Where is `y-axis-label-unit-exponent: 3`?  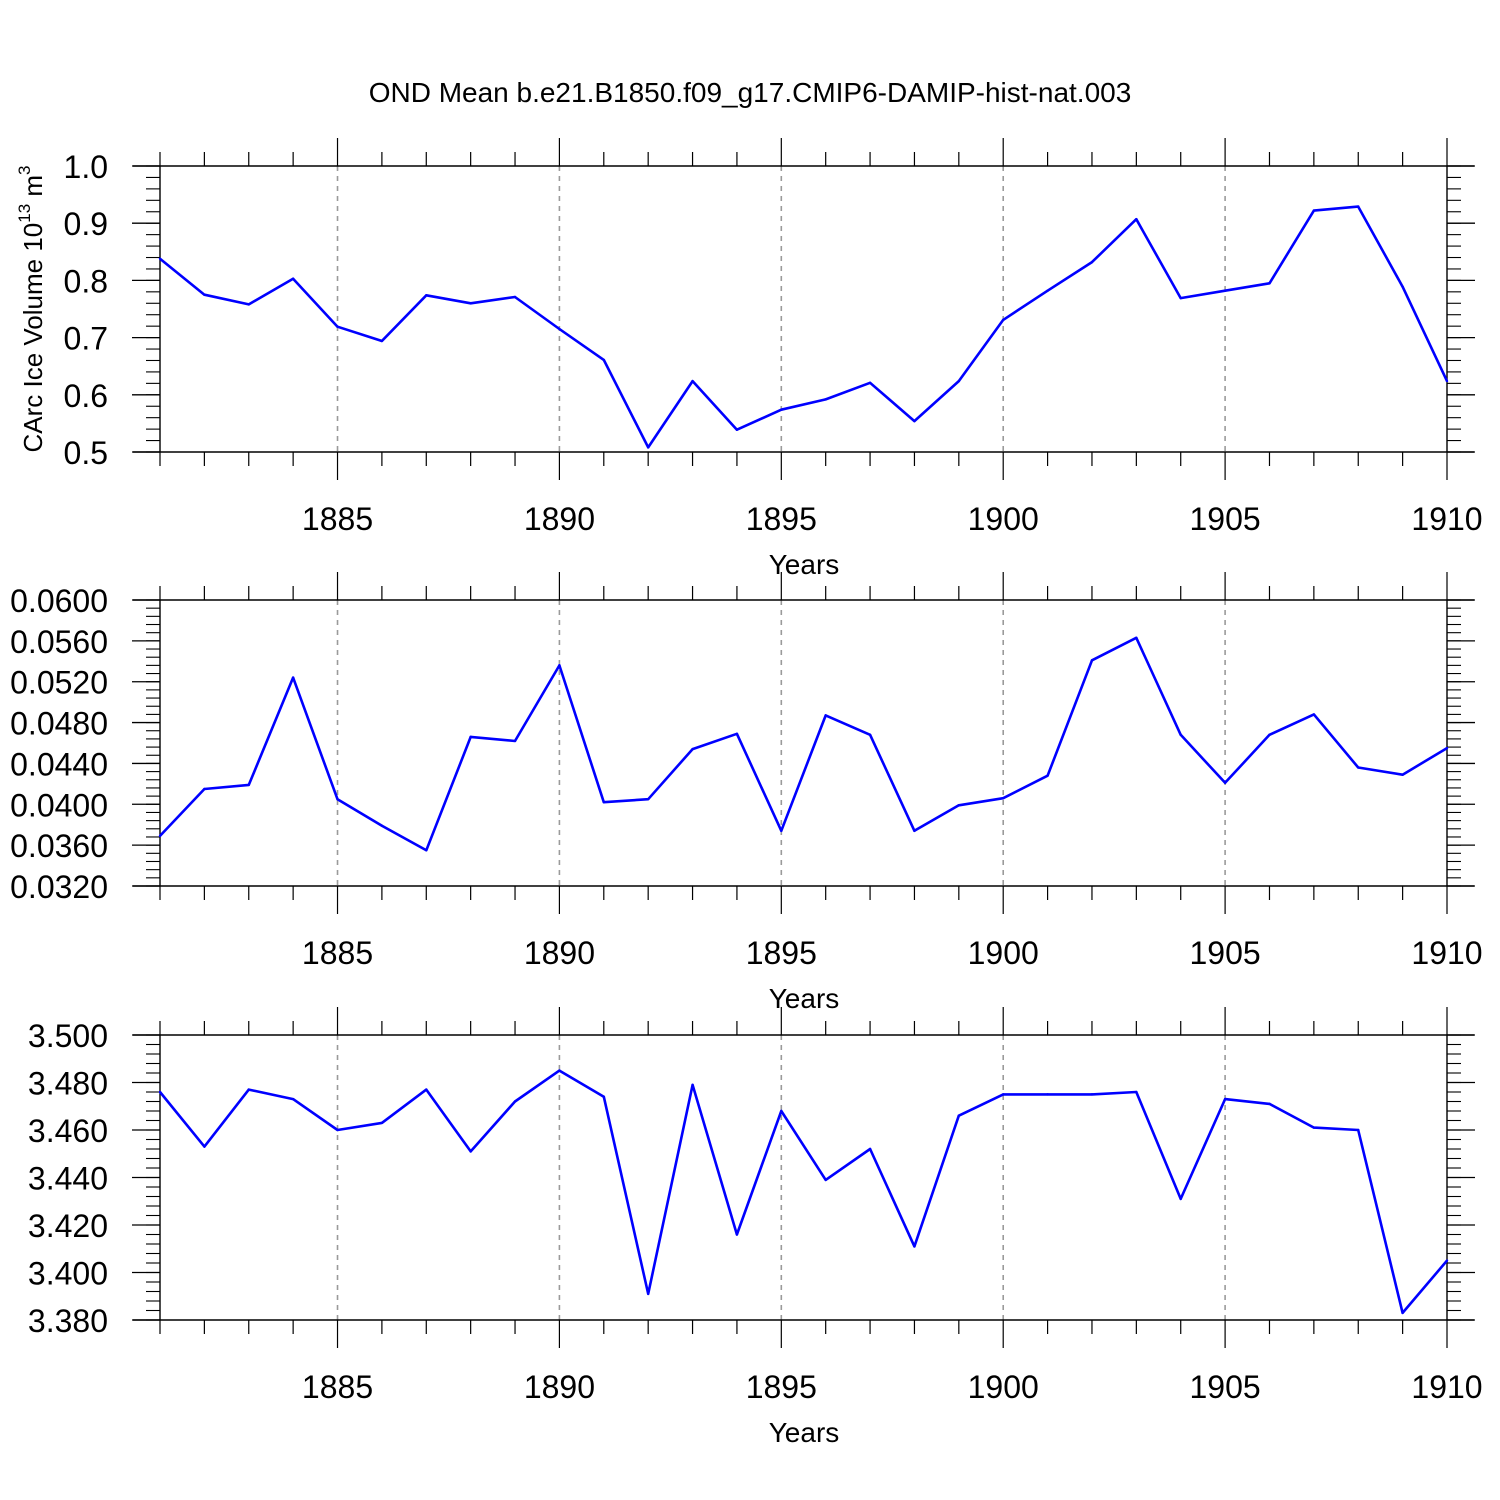 y-axis-label-unit-exponent: 3 is located at coordinates (24, 169).